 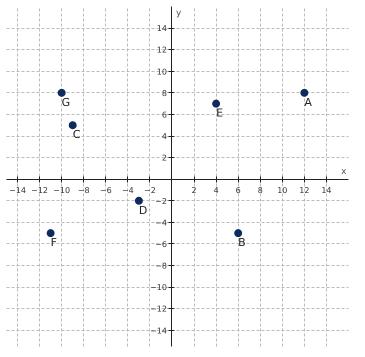 What do you see at coordinates (220, 113) in the screenshot?
I see `annotation: E` at bounding box center [220, 113].